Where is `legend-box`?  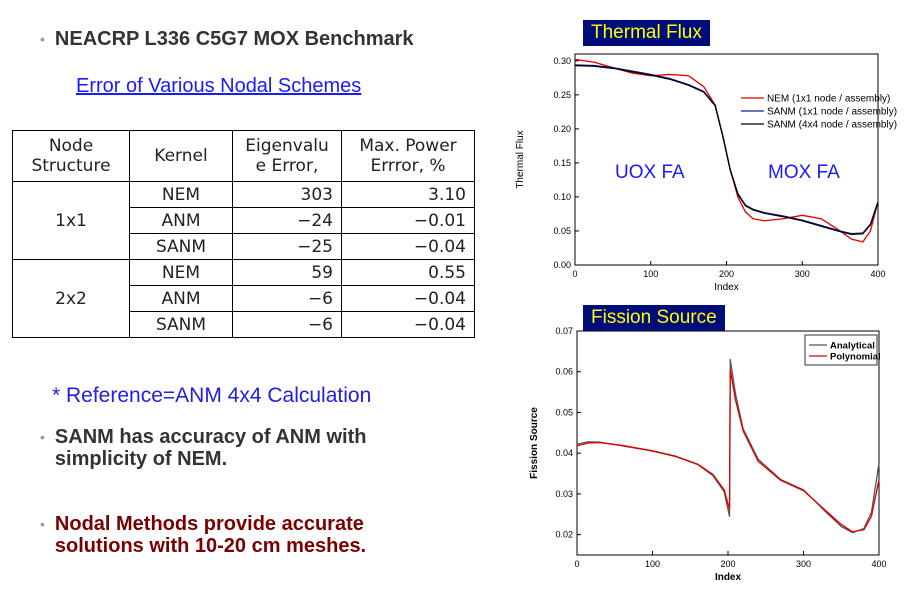
legend-box is located at coordinates (841, 350).